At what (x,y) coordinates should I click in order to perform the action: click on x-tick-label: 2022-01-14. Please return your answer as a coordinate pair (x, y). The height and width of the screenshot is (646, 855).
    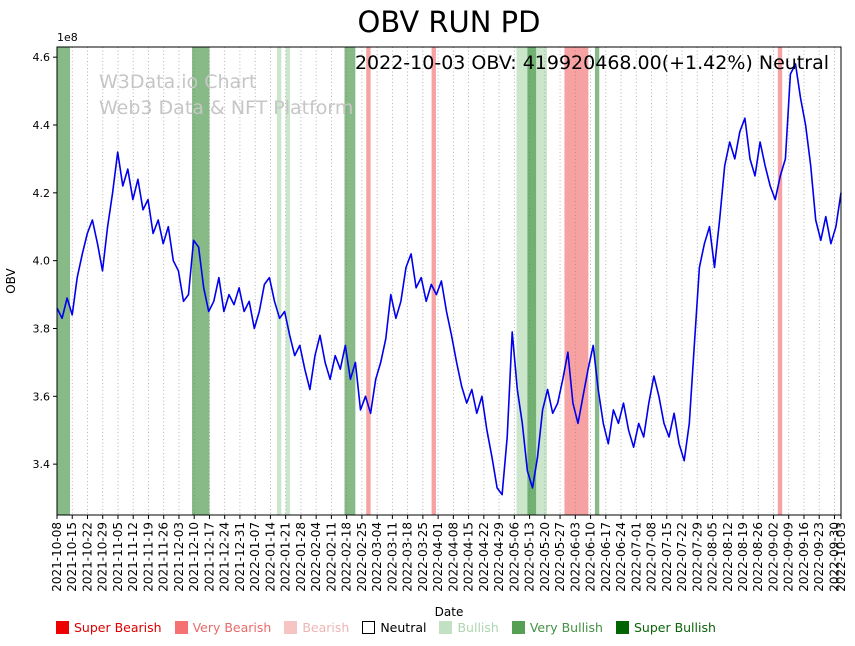
    Looking at the image, I should click on (270, 557).